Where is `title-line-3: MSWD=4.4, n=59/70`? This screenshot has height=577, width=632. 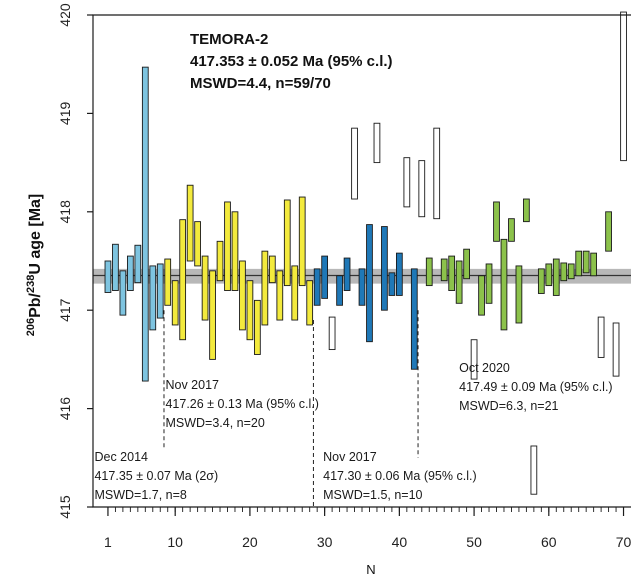 title-line-3: MSWD=4.4, n=59/70 is located at coordinates (260, 83).